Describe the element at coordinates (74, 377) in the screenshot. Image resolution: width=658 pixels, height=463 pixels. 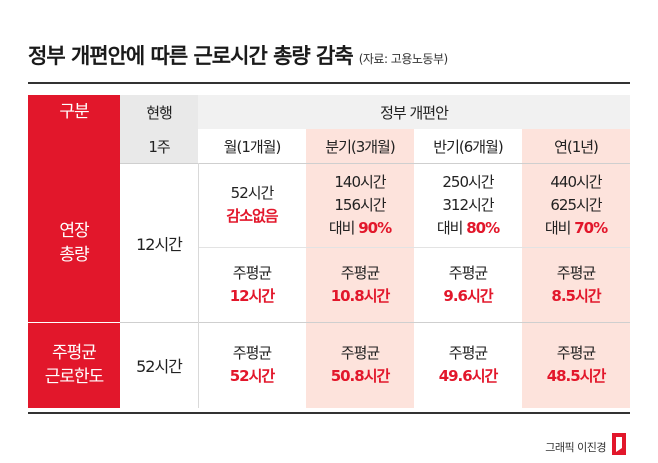
I see `row-label-line: 근로한도` at that location.